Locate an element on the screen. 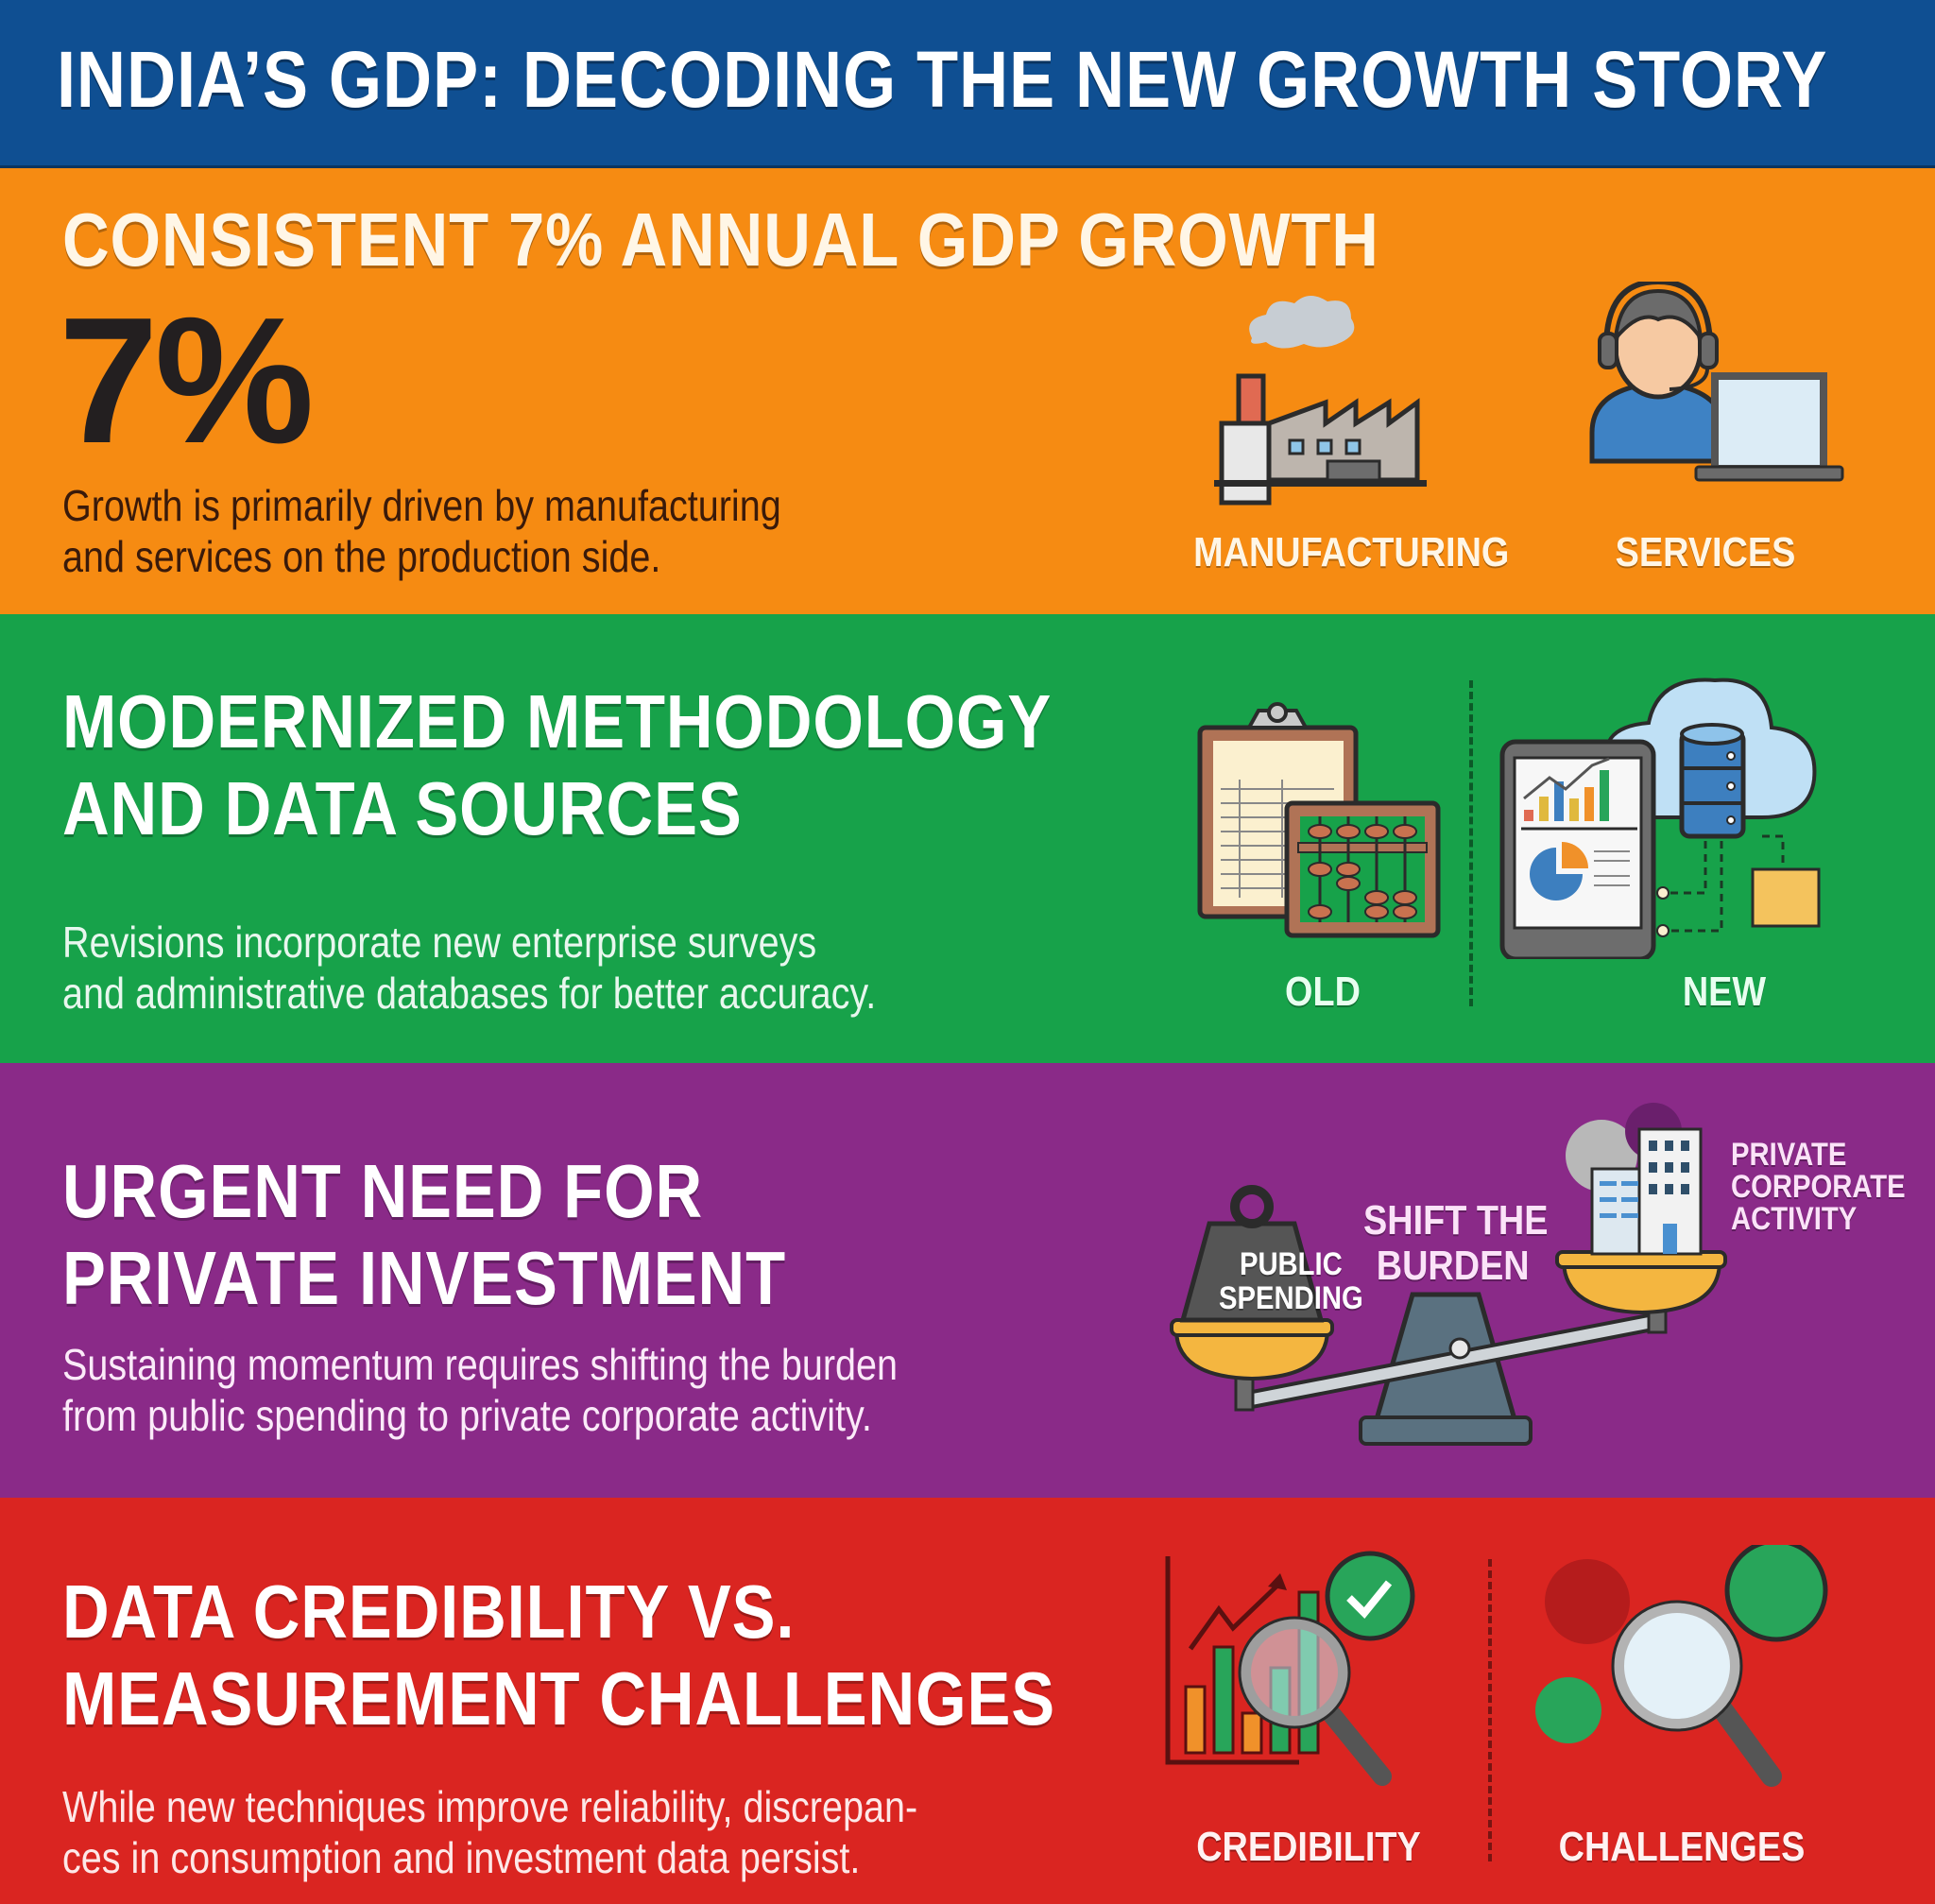  old-label: OLD is located at coordinates (1323, 992).